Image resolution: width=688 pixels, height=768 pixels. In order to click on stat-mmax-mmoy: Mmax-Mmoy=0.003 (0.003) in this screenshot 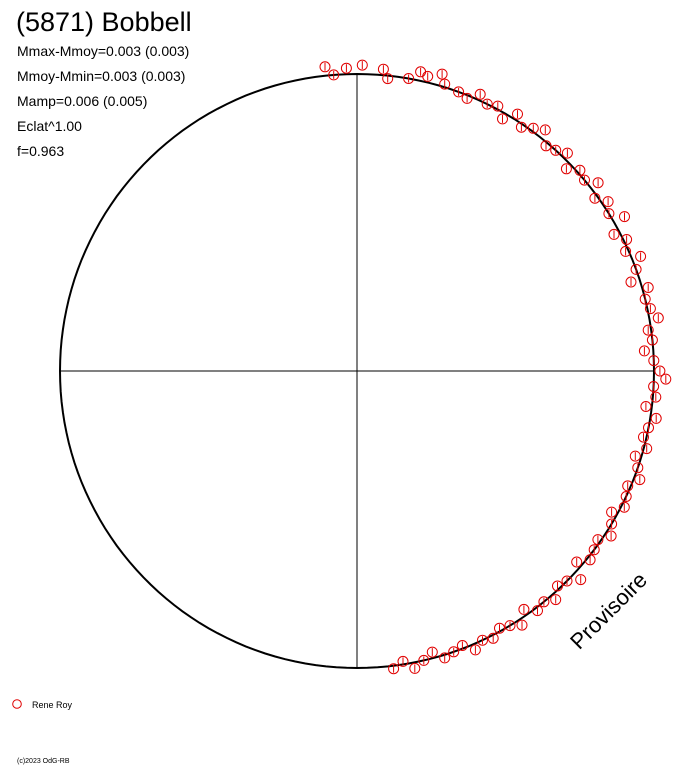, I will do `click(103, 51)`.